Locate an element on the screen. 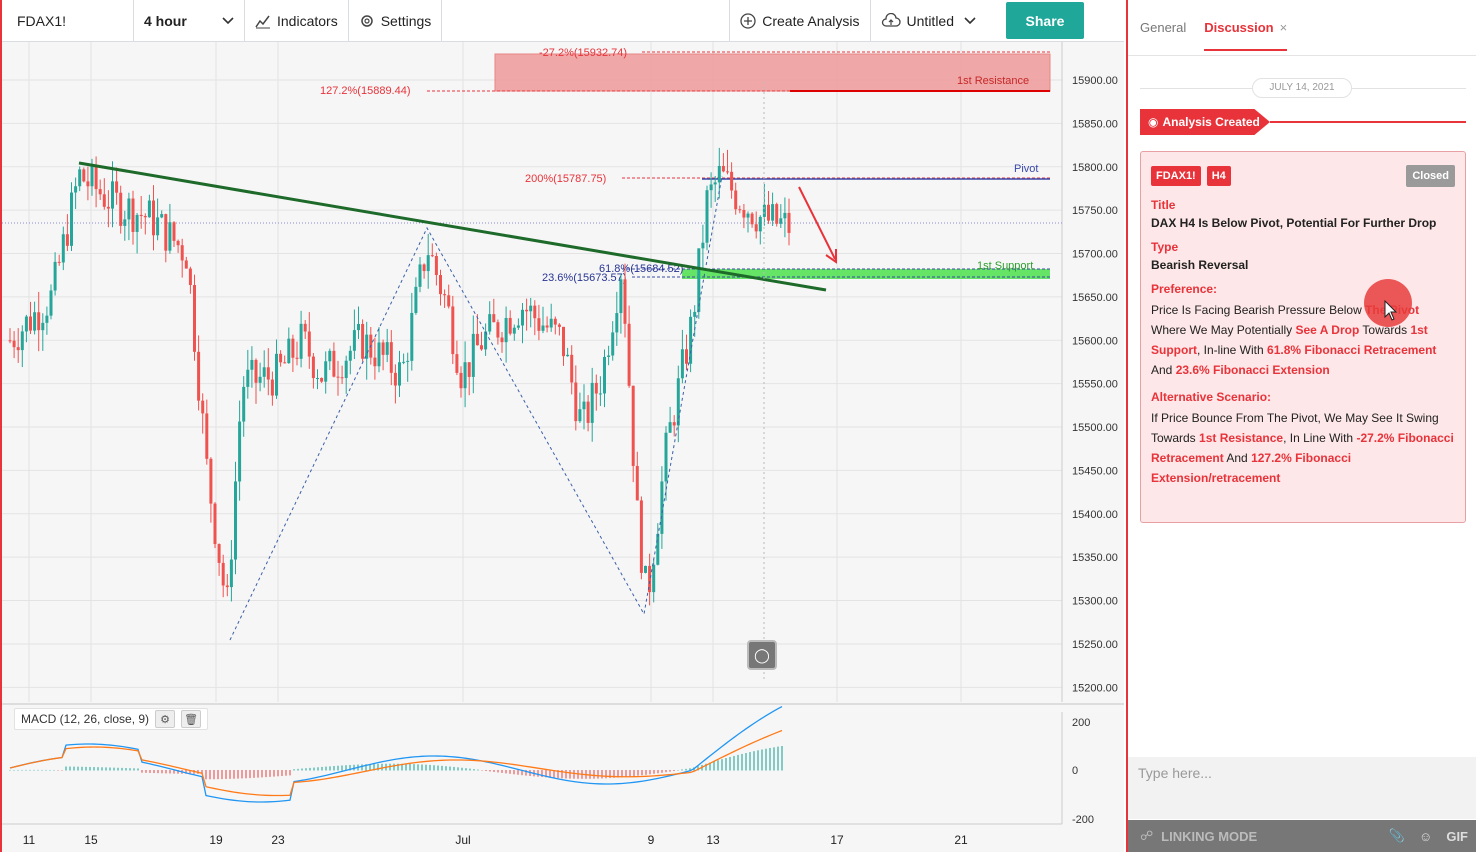  fib-618-label: 61.8%(15684.52) is located at coordinates (641, 269).